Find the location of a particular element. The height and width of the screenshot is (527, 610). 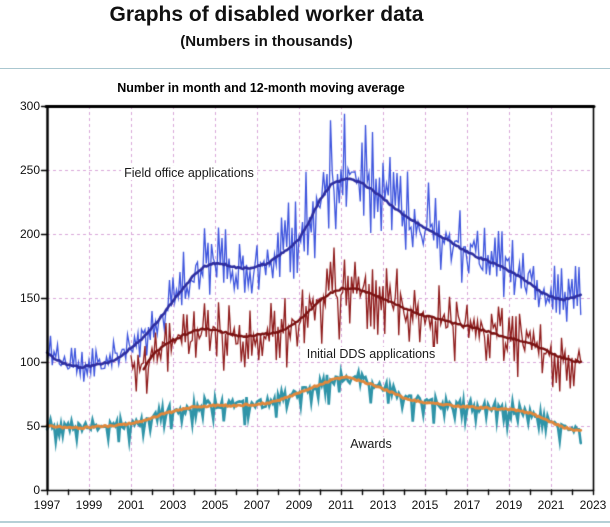

x-tick-label: 1997 is located at coordinates (47, 505).